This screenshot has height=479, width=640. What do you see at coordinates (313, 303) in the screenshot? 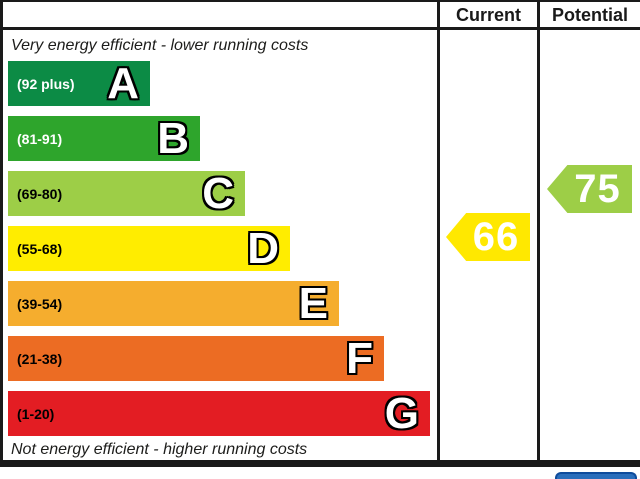
I see `band-letter: E` at bounding box center [313, 303].